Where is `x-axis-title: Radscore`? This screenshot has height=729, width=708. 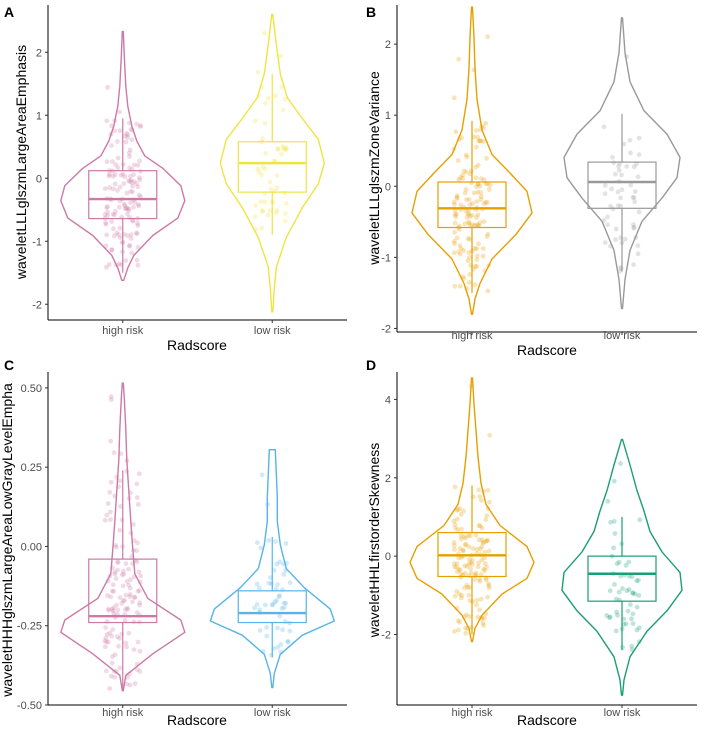 x-axis-title: Radscore is located at coordinates (197, 345).